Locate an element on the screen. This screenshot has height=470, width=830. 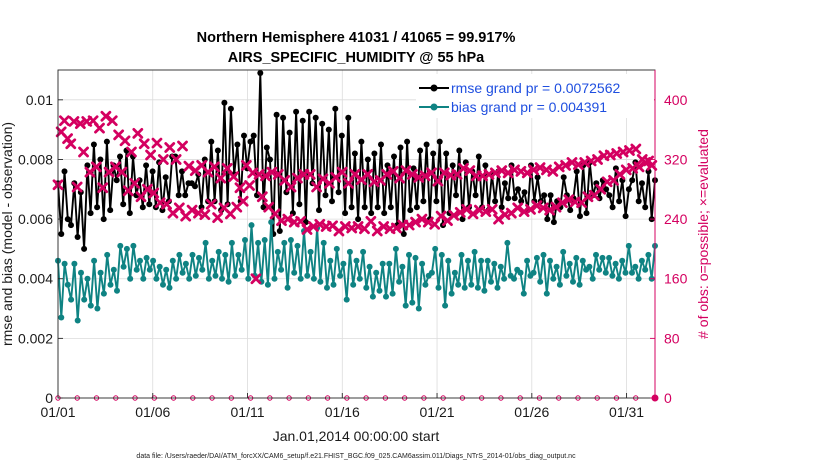
legend-marker-bias is located at coordinates (434, 107).